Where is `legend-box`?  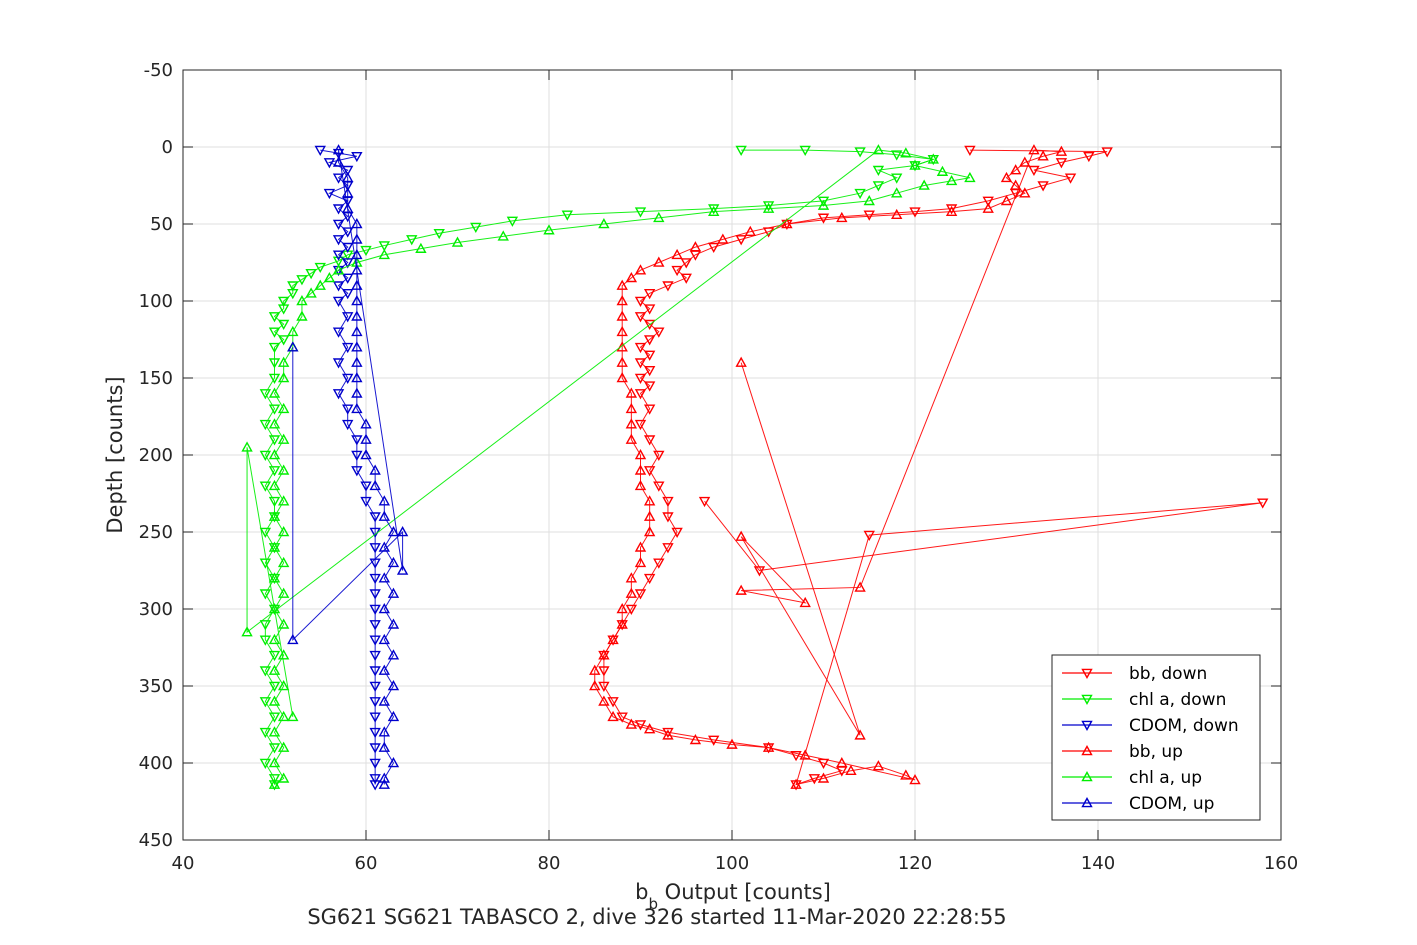 legend-box is located at coordinates (1156, 737).